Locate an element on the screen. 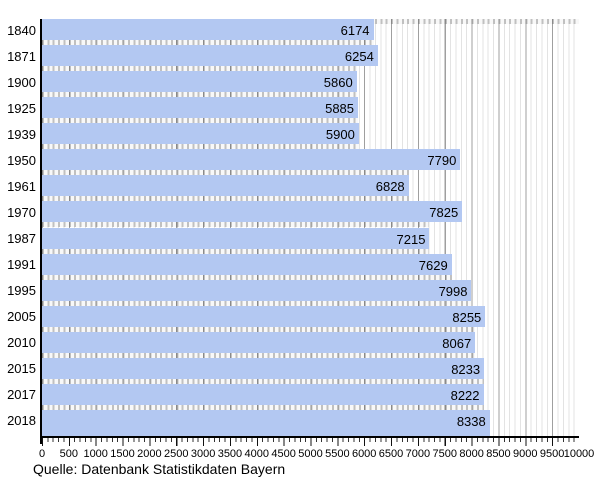  x-axis-tick-label: 5000 is located at coordinates (310, 454).